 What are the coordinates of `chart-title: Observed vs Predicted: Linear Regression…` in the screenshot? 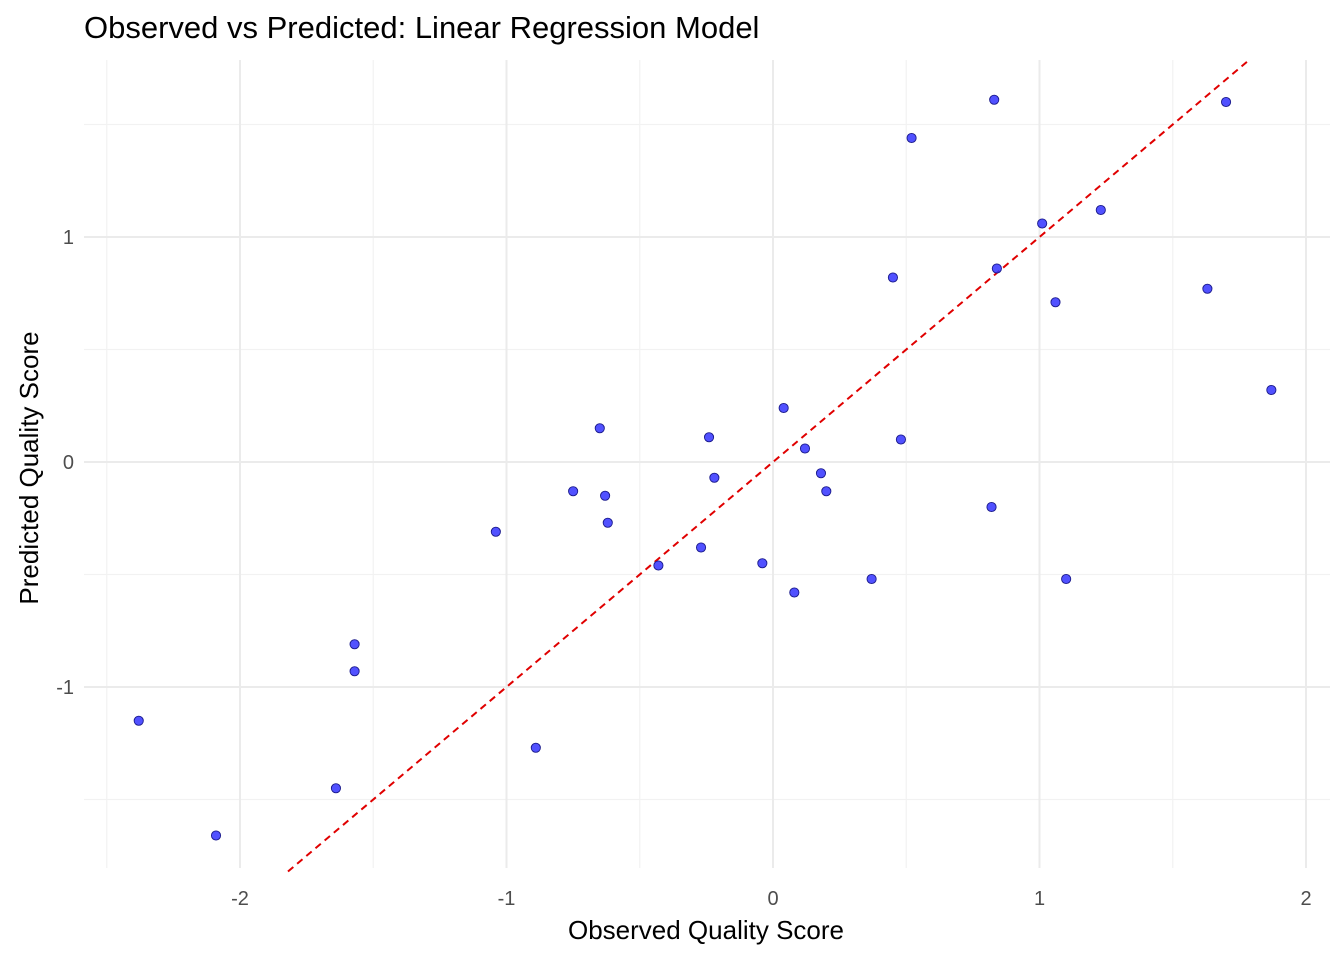 It's located at (422, 27).